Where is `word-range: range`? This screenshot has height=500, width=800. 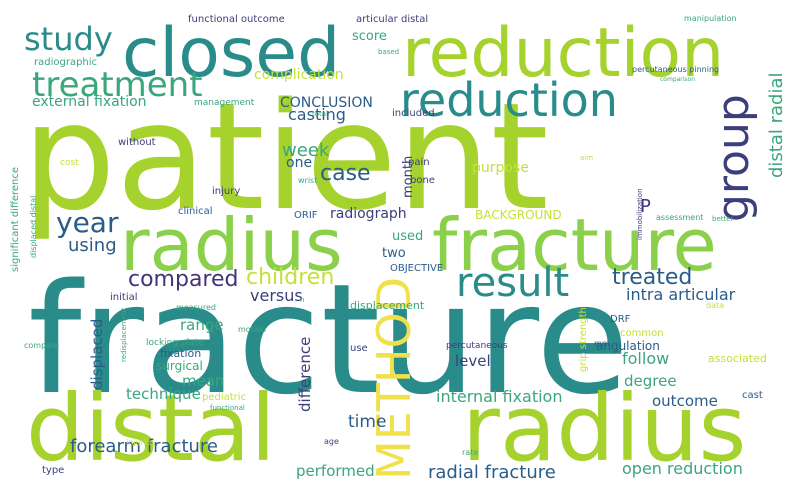
word-range: range is located at coordinates (202, 325).